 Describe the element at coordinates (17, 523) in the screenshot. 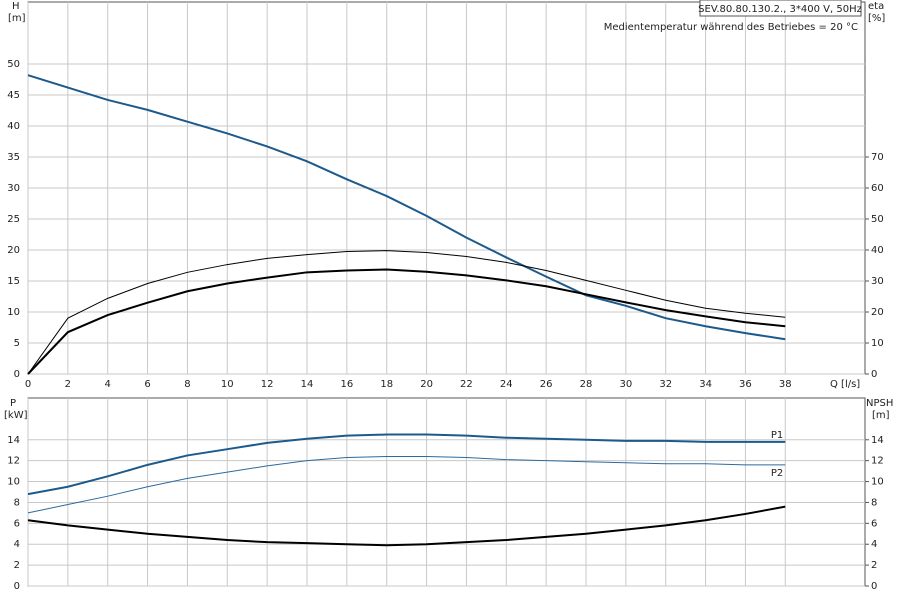

I see `y-tick-label: 6` at that location.